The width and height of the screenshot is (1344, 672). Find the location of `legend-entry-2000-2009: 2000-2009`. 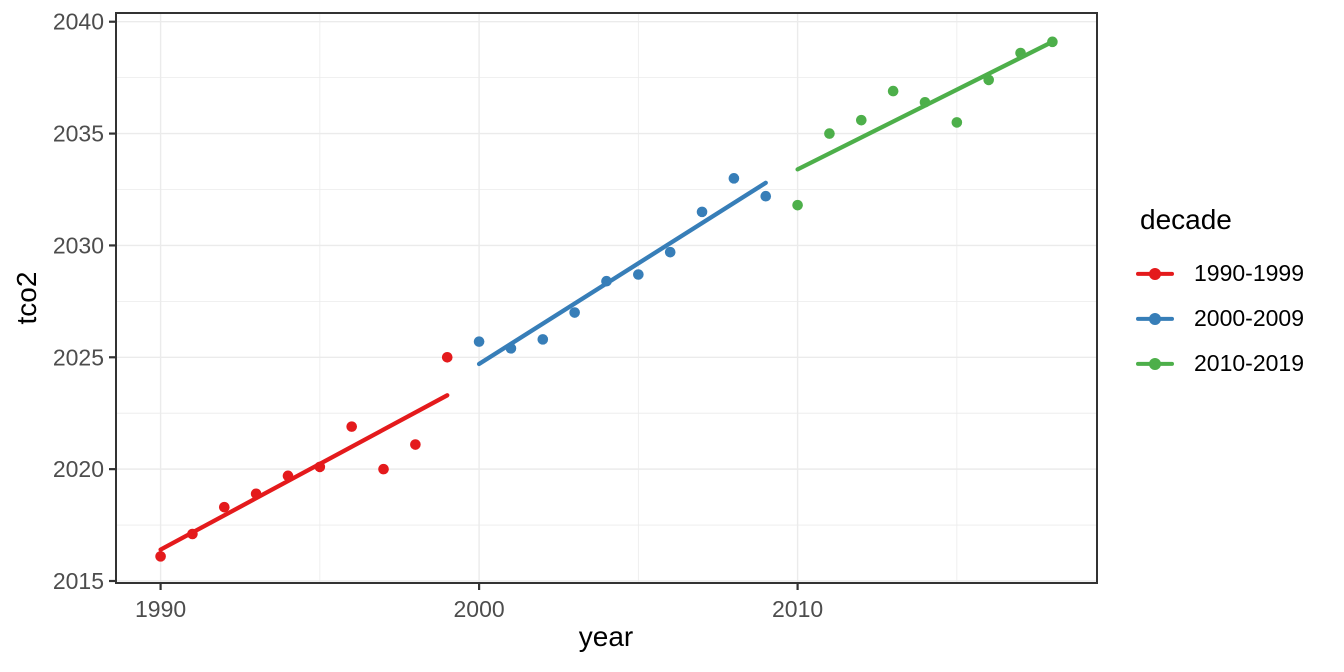

legend-entry-2000-2009: 2000-2009 is located at coordinates (1220, 318).